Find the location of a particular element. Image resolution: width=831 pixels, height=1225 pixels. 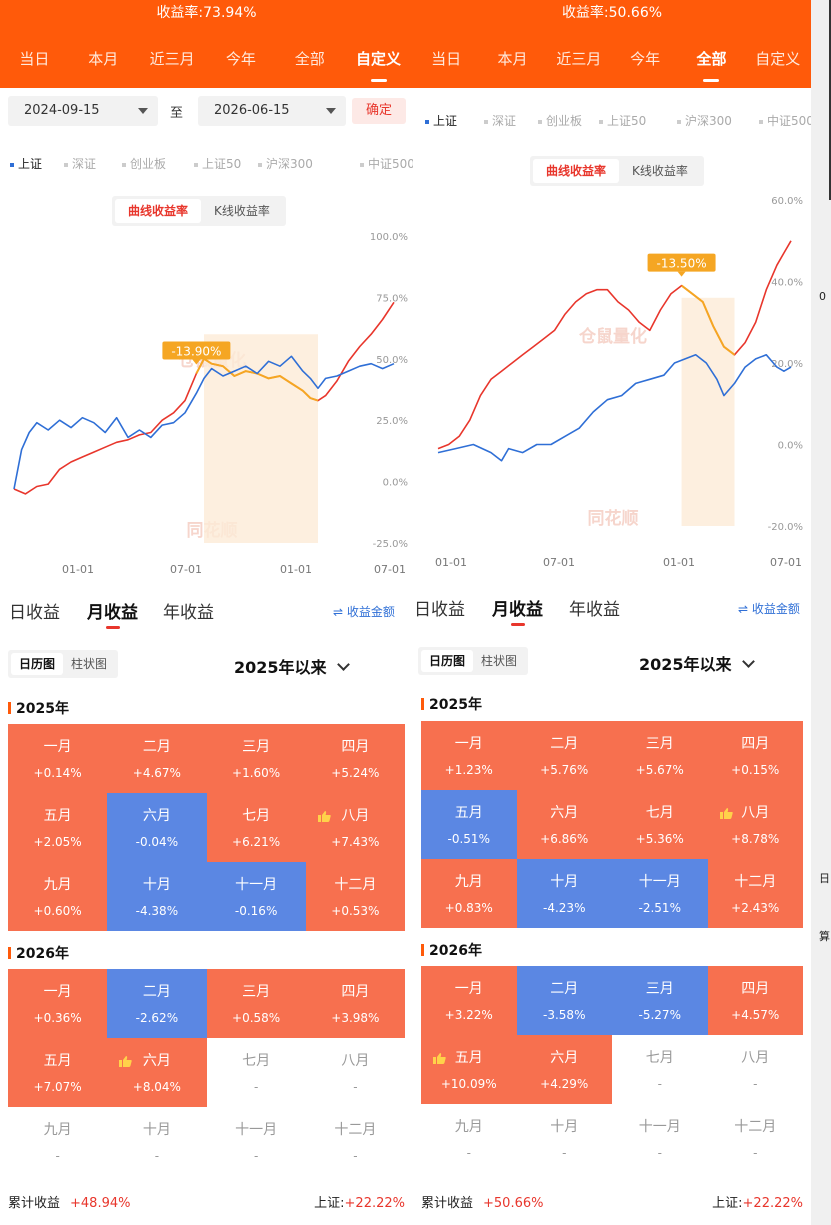

month-cell: 八月 +8.78% is located at coordinates (755, 824).